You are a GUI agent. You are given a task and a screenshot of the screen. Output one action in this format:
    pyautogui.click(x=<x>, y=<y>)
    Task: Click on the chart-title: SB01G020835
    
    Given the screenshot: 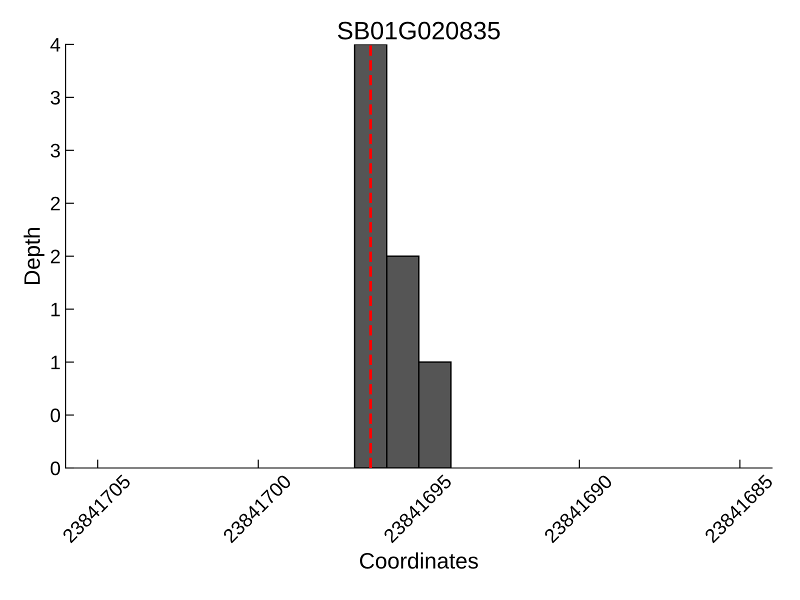 What is the action you would take?
    pyautogui.click(x=419, y=31)
    